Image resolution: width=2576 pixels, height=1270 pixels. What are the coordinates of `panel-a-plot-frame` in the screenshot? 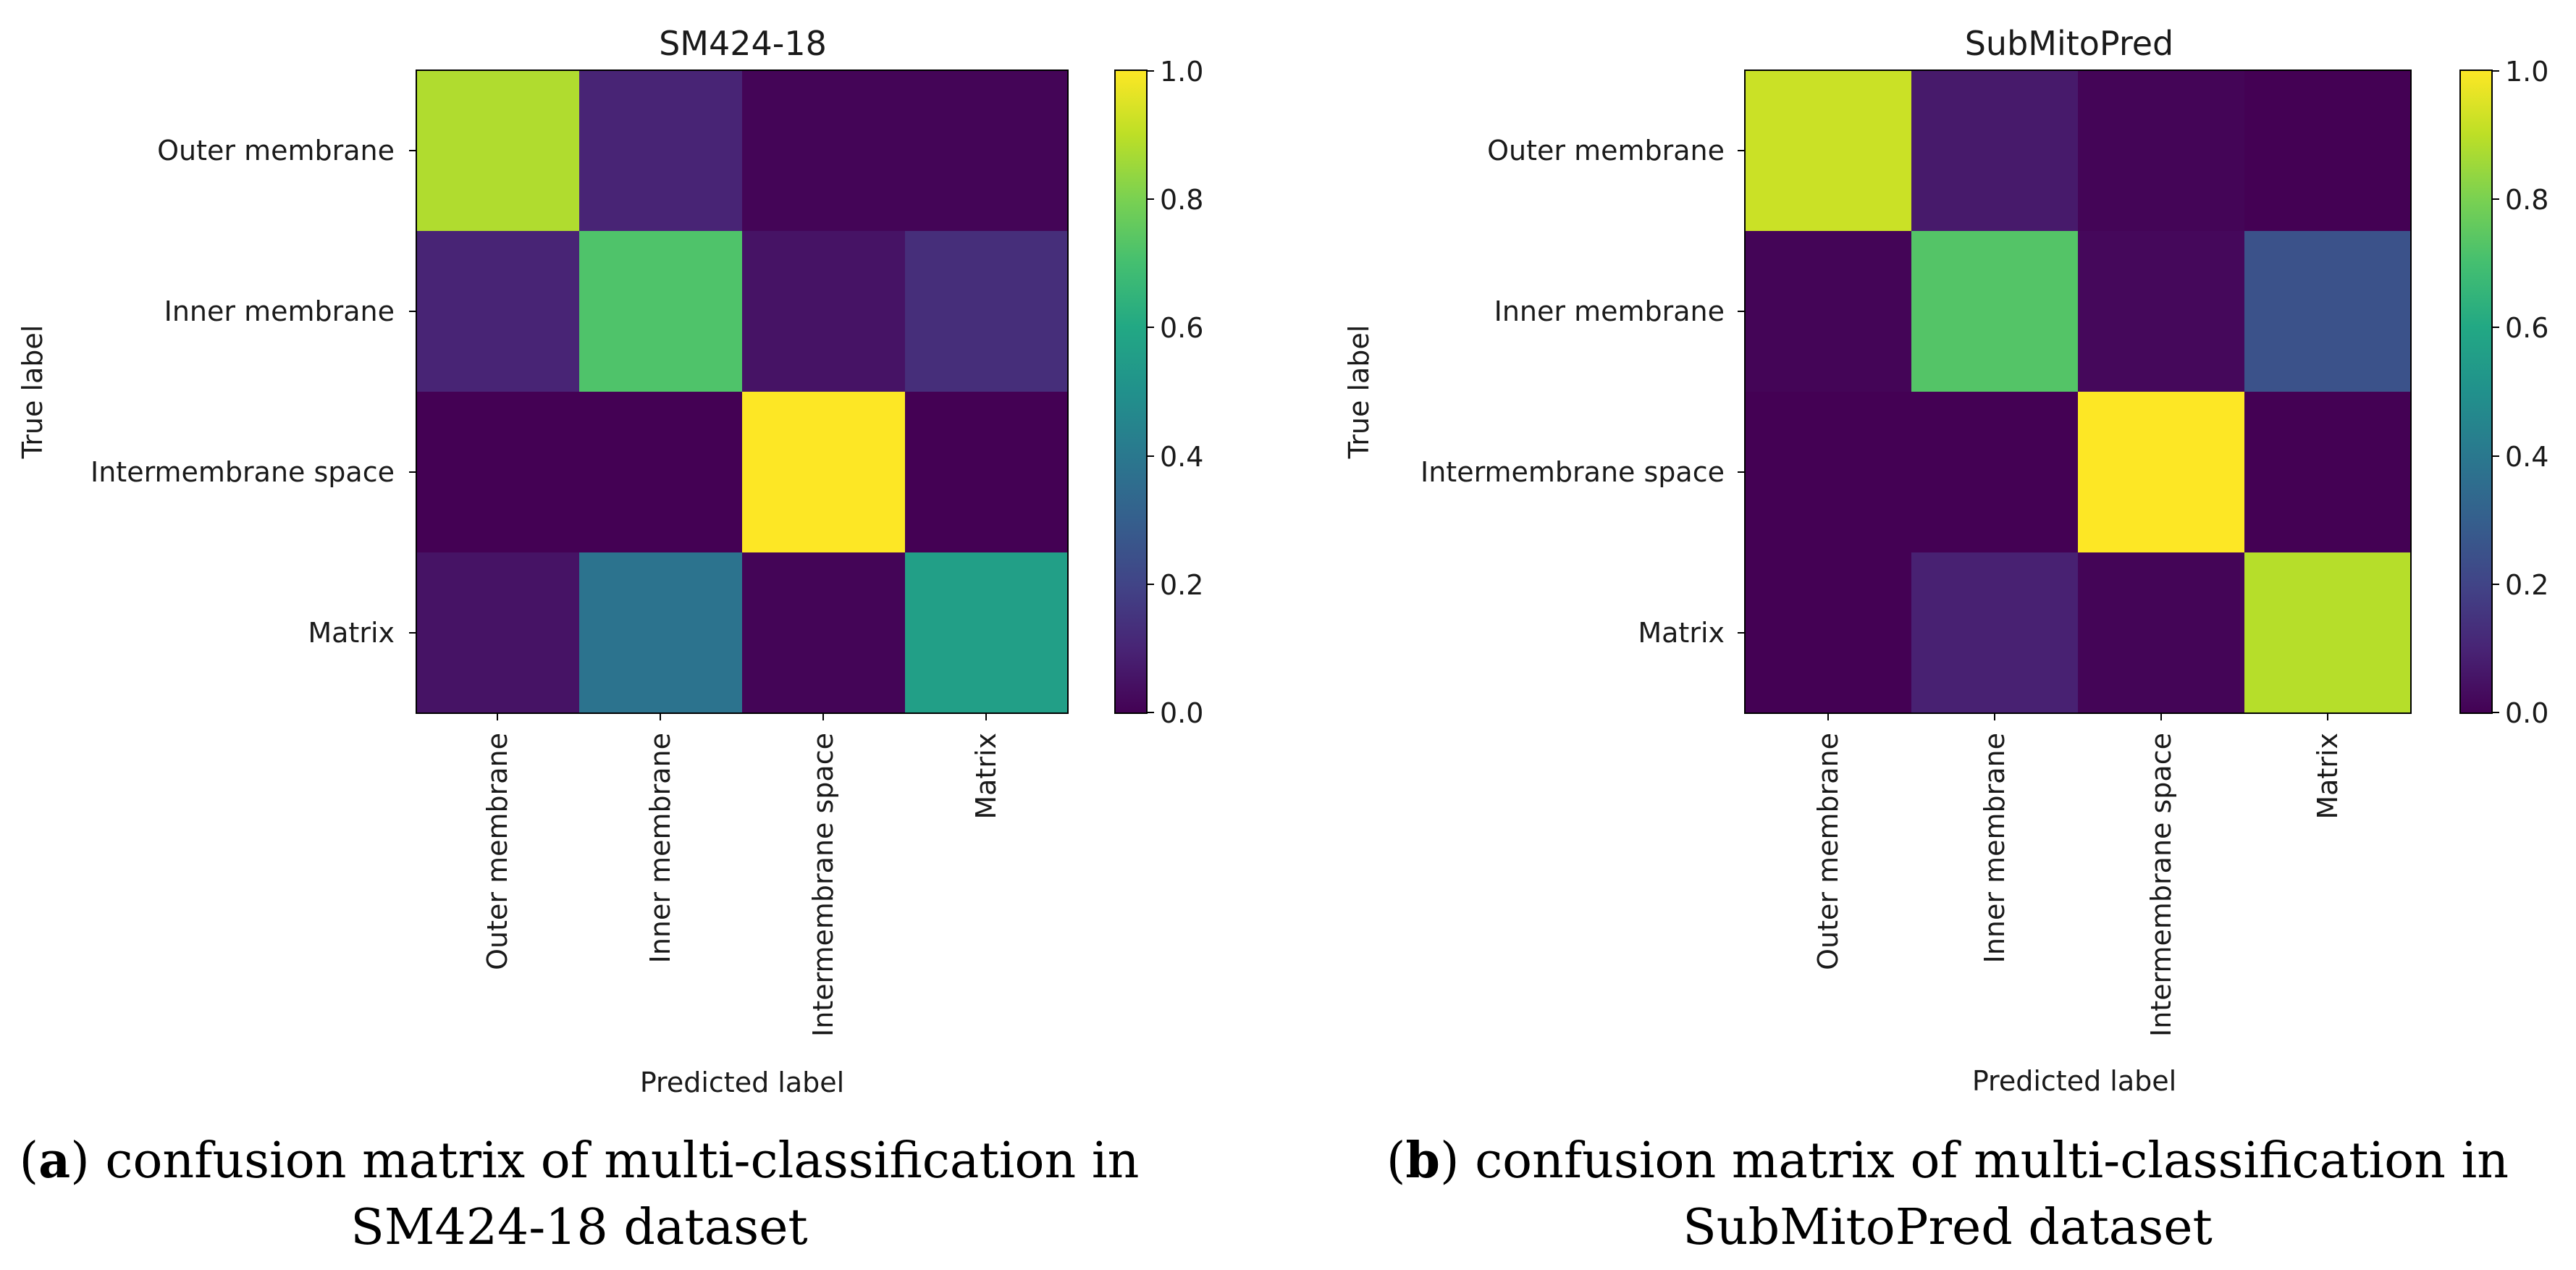 It's located at (742, 392).